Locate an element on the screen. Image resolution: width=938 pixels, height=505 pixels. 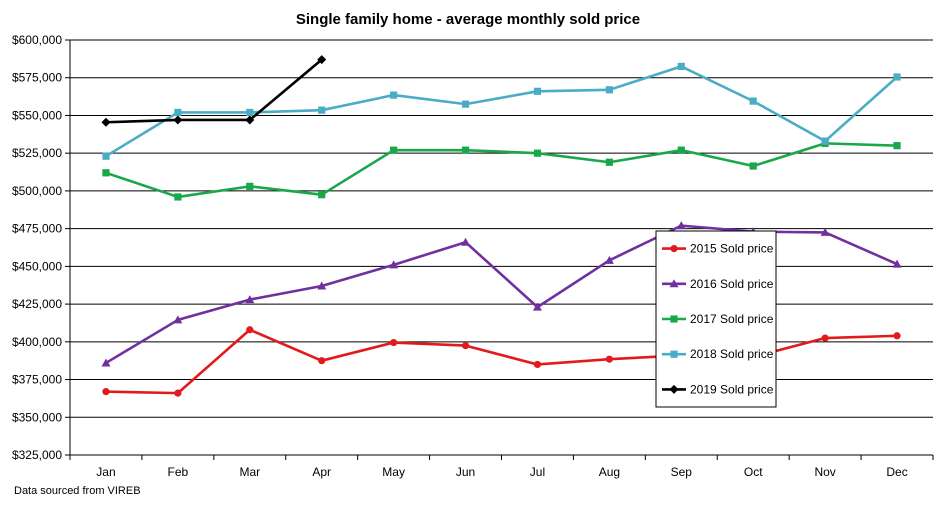
x-tick-label: Oct is located at coordinates (753, 472).